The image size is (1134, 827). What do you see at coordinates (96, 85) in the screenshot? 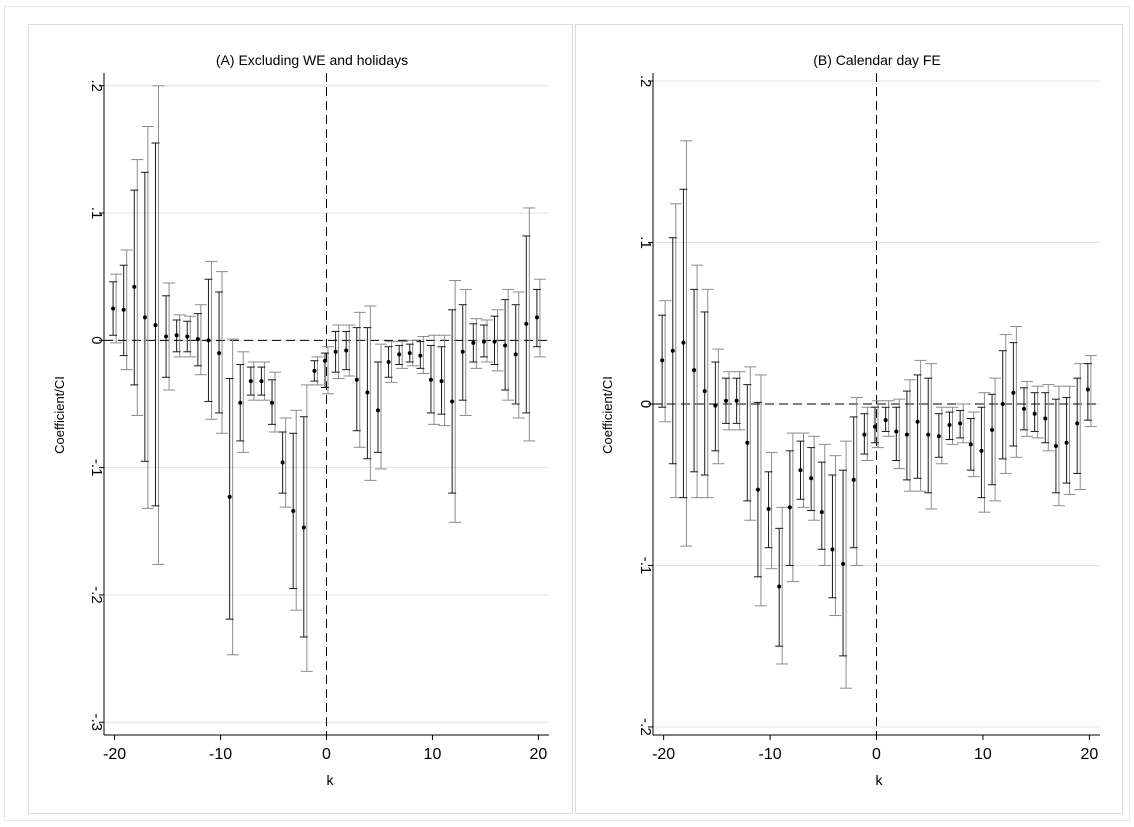
I see `chart-a-ytick-label: .2` at bounding box center [96, 85].